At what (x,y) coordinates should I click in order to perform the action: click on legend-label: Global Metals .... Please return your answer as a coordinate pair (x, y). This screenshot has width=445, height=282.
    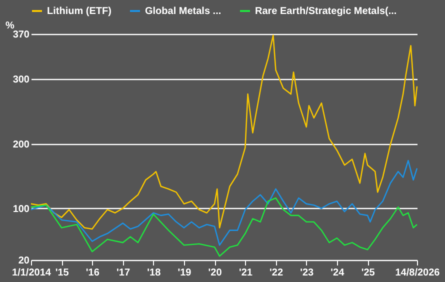
    Looking at the image, I should click on (183, 11).